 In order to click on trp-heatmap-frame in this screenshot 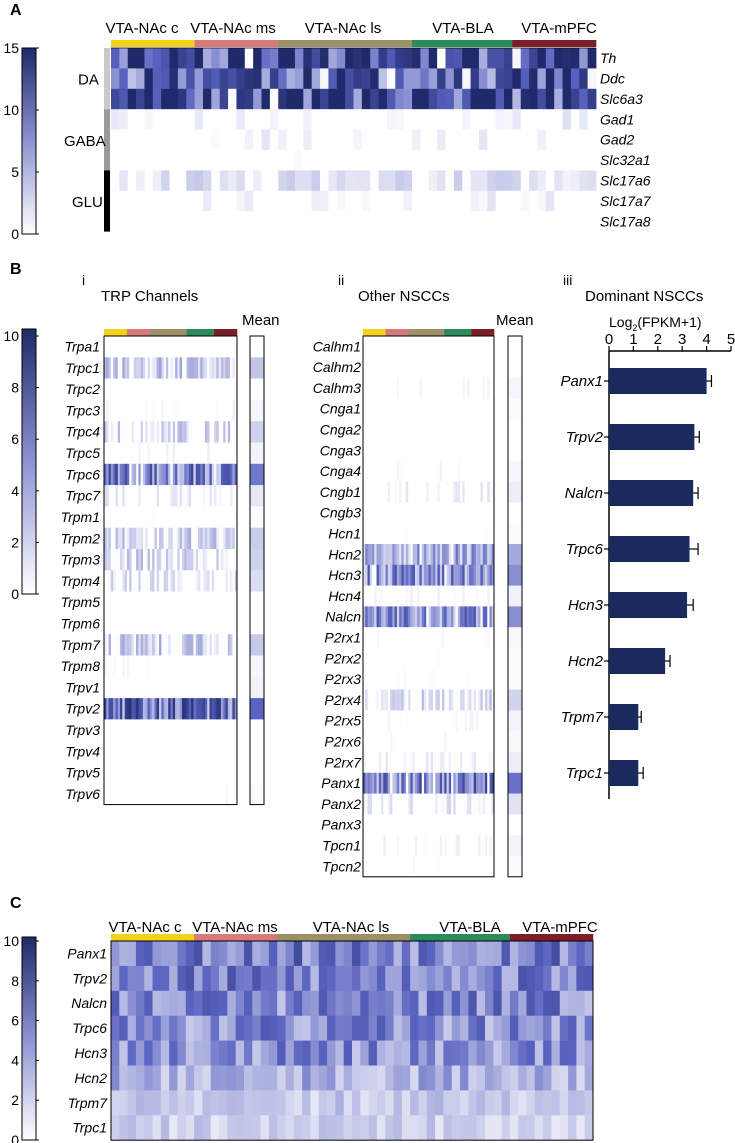, I will do `click(170, 570)`.